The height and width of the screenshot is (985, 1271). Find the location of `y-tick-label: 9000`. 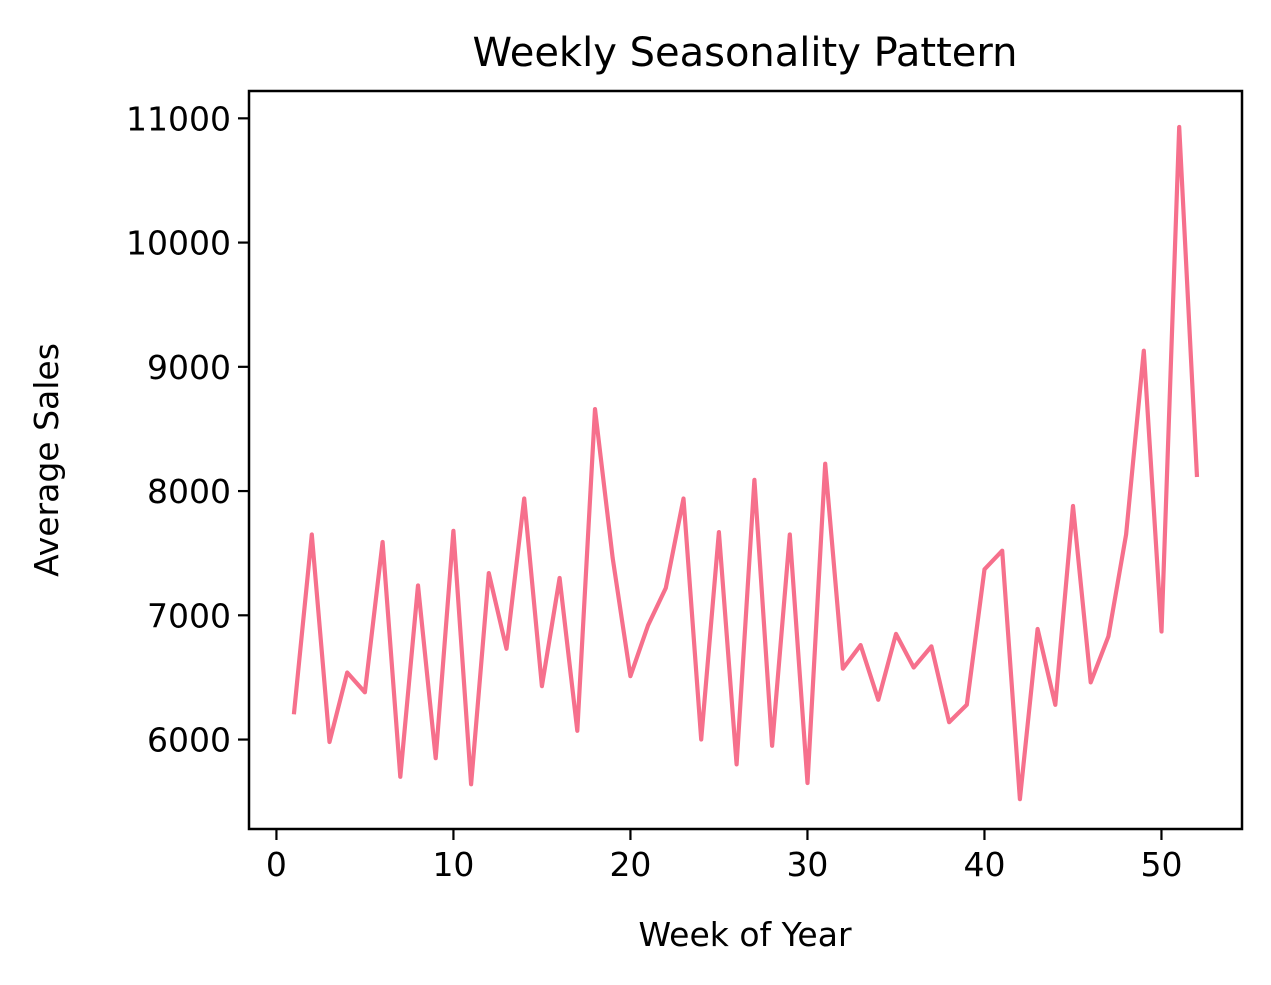

y-tick-label: 9000 is located at coordinates (189, 367).